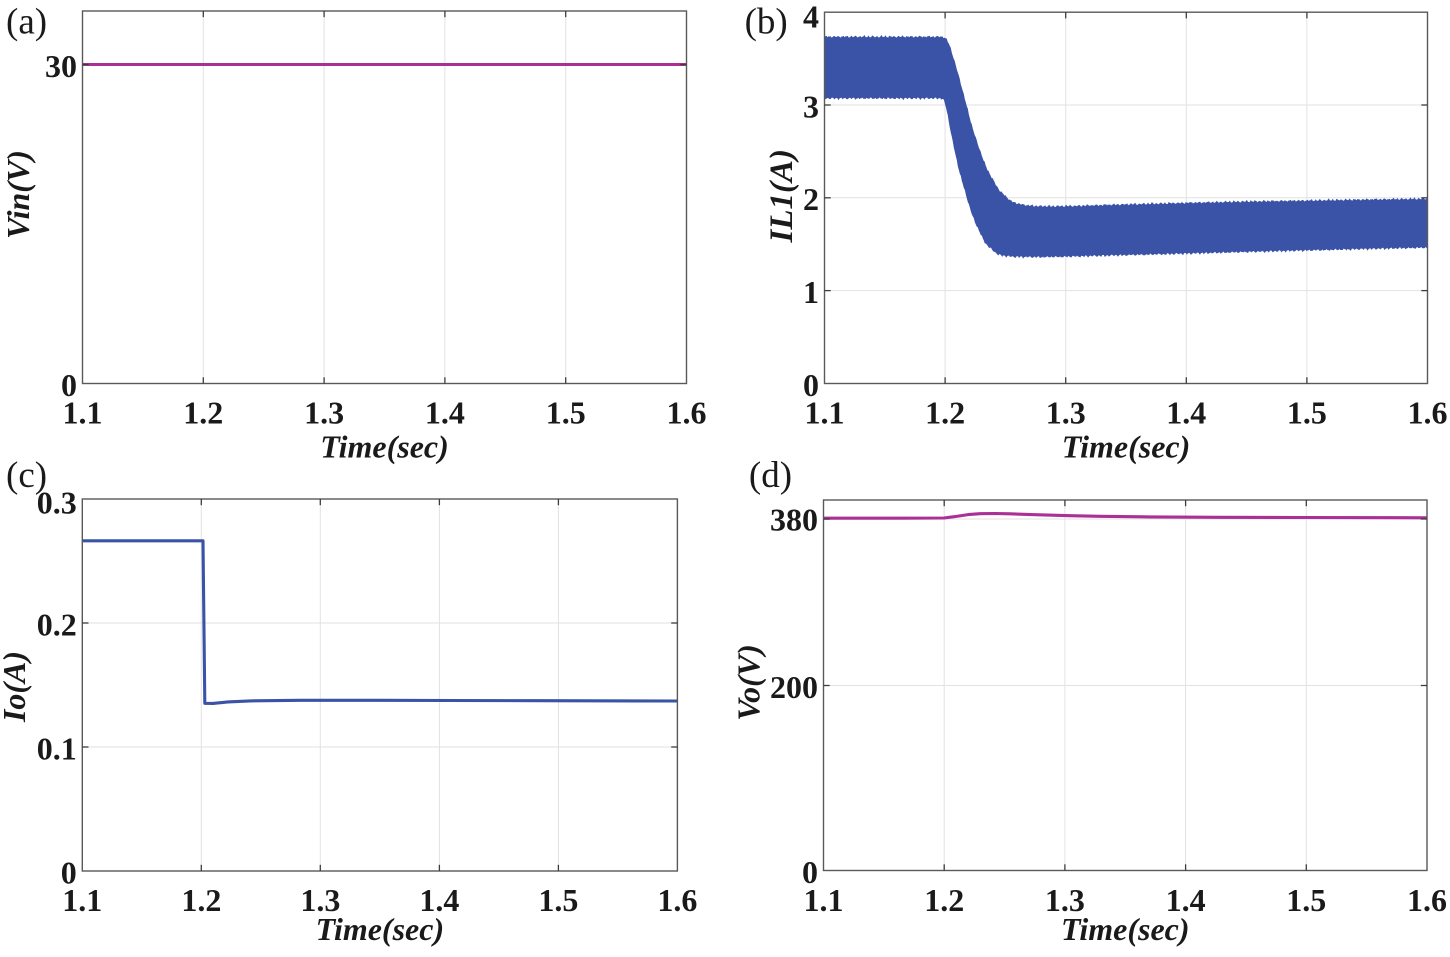  I want to click on svg-text: Vin(V), so click(18, 194).